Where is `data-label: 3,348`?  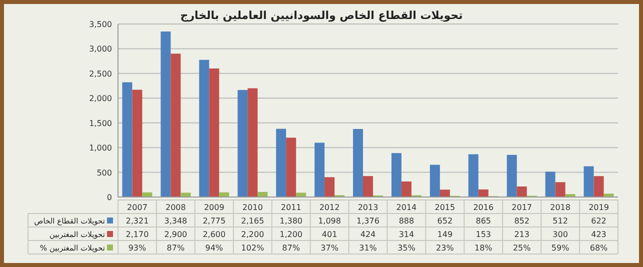 data-label: 3,348 is located at coordinates (176, 221).